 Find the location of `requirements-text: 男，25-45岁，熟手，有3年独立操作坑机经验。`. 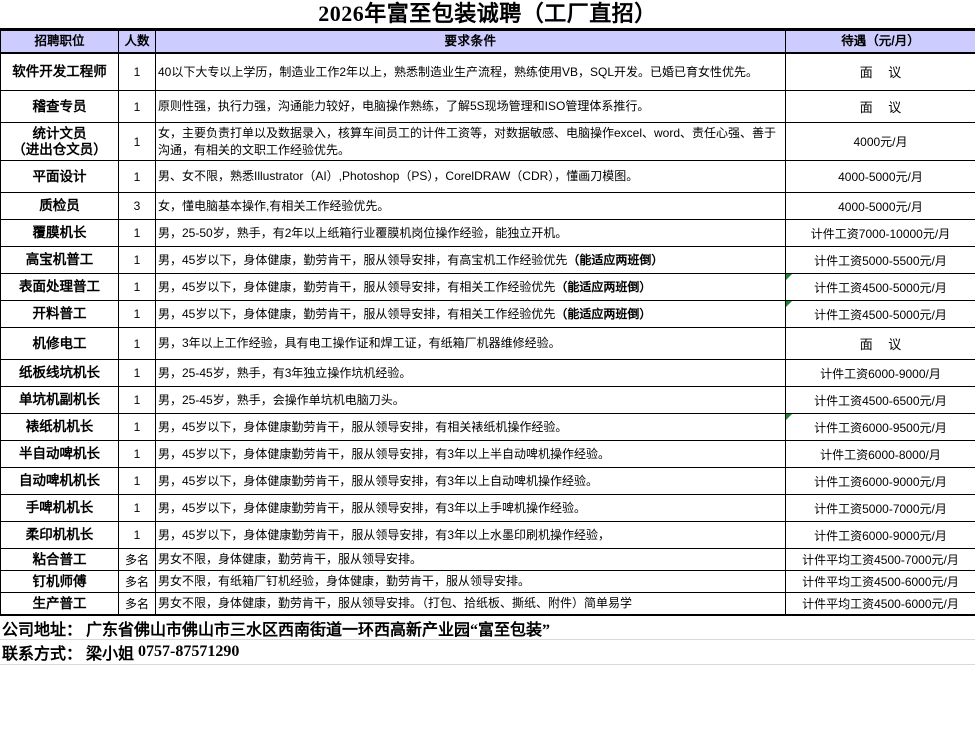

requirements-text: 男，25-45岁，熟手，有3年独立操作坑机经验。 is located at coordinates (285, 372).